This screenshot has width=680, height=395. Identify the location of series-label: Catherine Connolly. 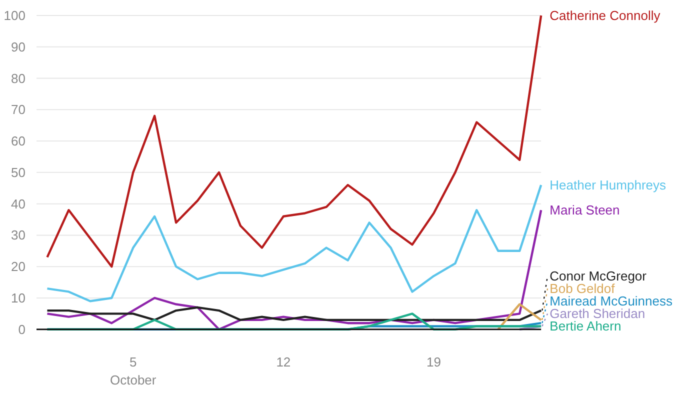
(605, 15).